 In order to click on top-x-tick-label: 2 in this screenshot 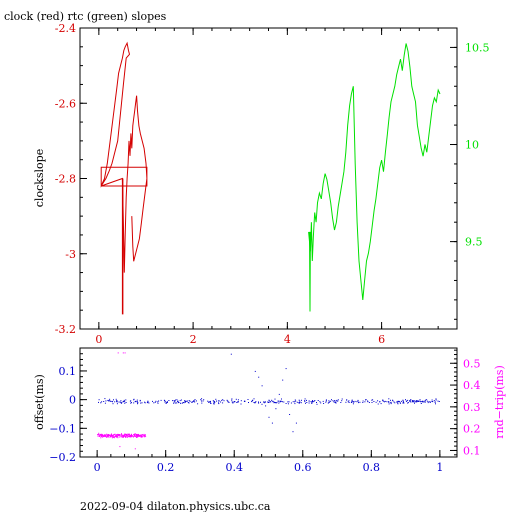, I will do `click(193, 339)`.